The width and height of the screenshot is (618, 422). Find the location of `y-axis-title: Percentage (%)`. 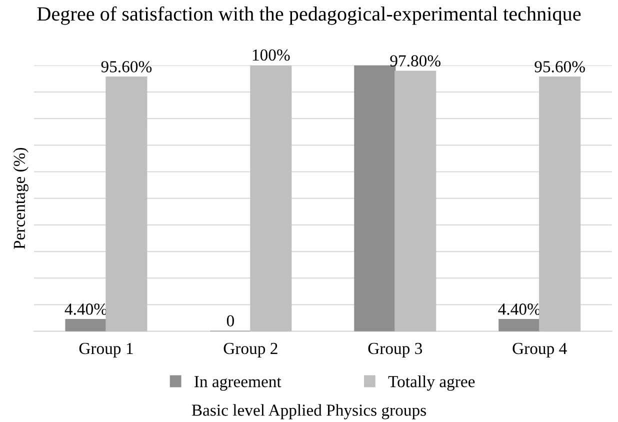

y-axis-title: Percentage (%) is located at coordinates (20, 198).